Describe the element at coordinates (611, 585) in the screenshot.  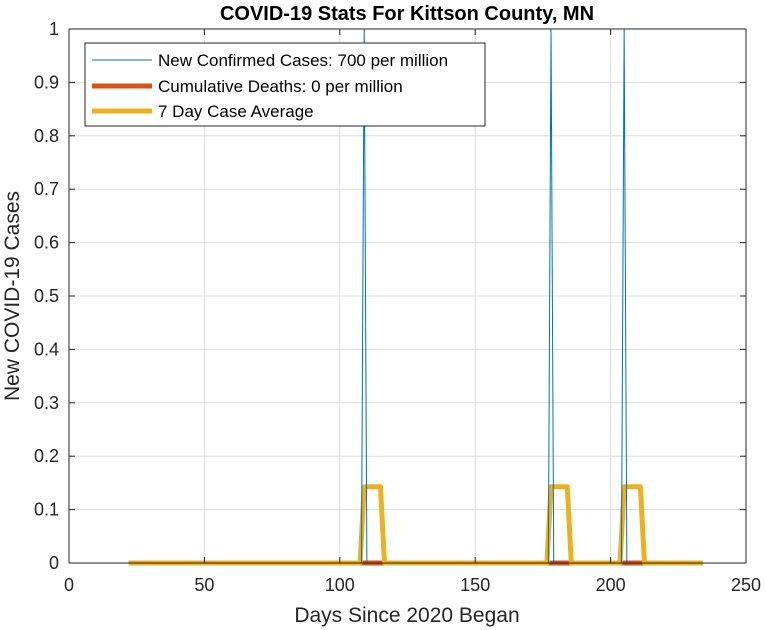
I see `x-tick-label: 200` at that location.